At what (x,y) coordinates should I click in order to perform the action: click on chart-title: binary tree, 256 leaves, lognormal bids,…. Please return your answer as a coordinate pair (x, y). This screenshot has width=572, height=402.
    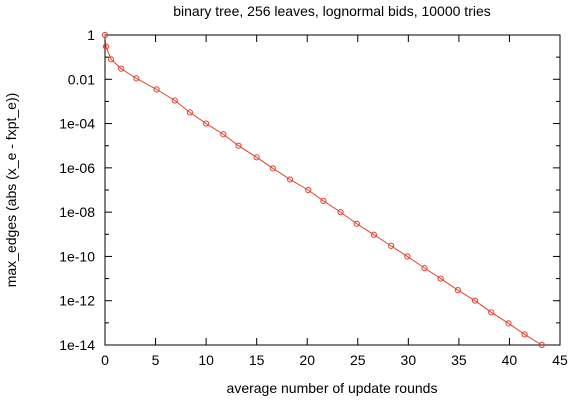
    Looking at the image, I should click on (332, 11).